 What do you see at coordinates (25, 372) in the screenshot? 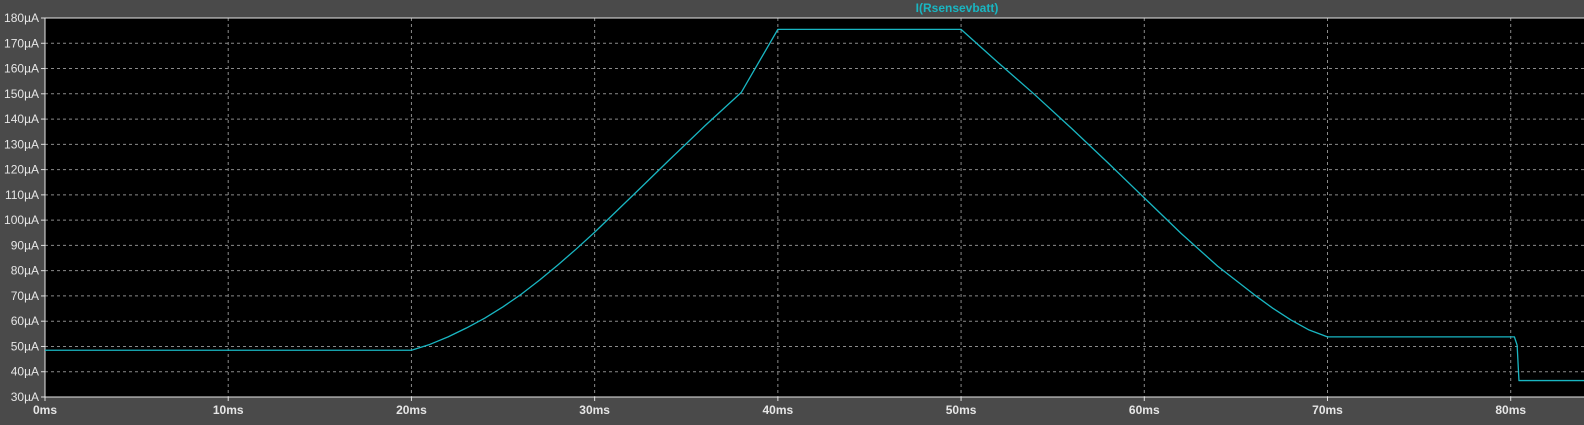
I see `y-tick-label: 40µA` at bounding box center [25, 372].